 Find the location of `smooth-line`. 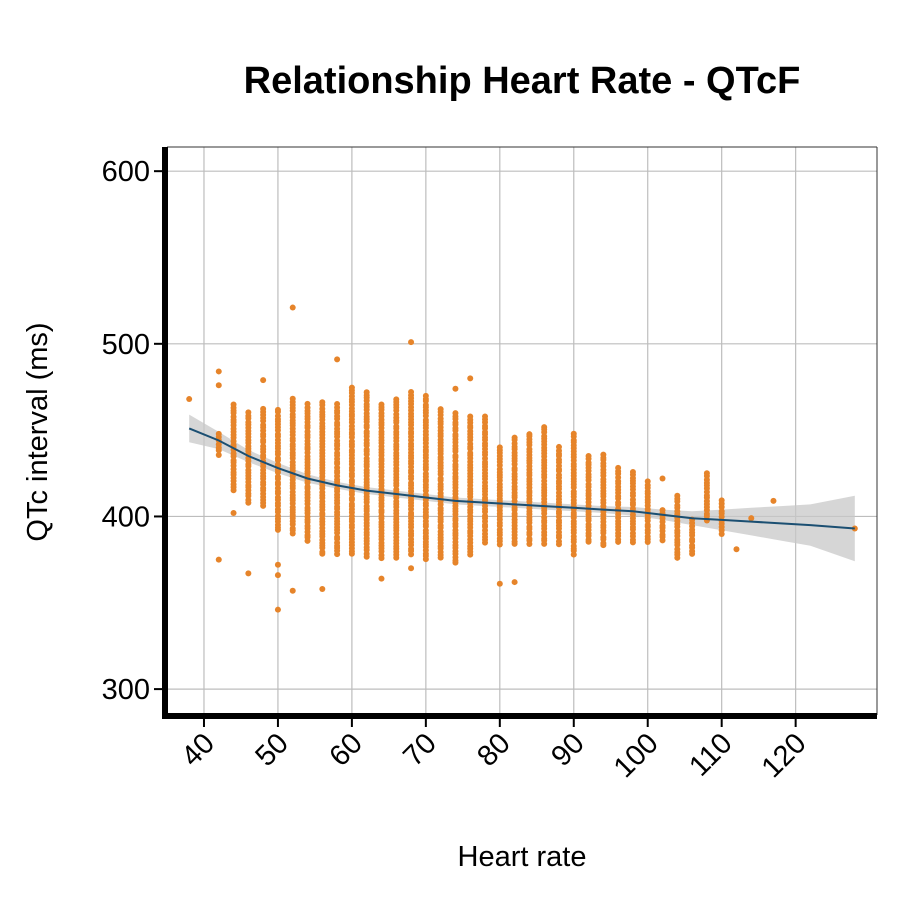

smooth-line is located at coordinates (521, 478).